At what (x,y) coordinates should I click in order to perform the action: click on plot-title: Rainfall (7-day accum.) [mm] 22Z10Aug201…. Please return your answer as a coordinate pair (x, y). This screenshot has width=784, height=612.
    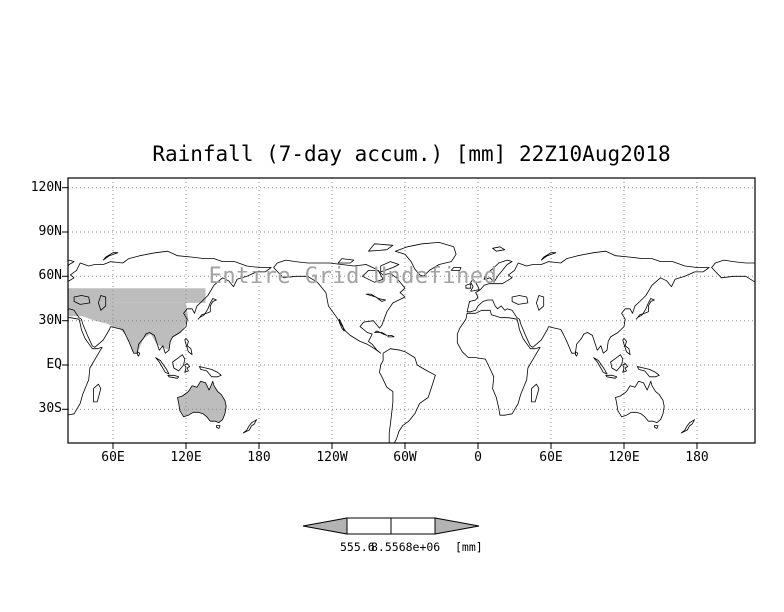
    Looking at the image, I should click on (411, 154).